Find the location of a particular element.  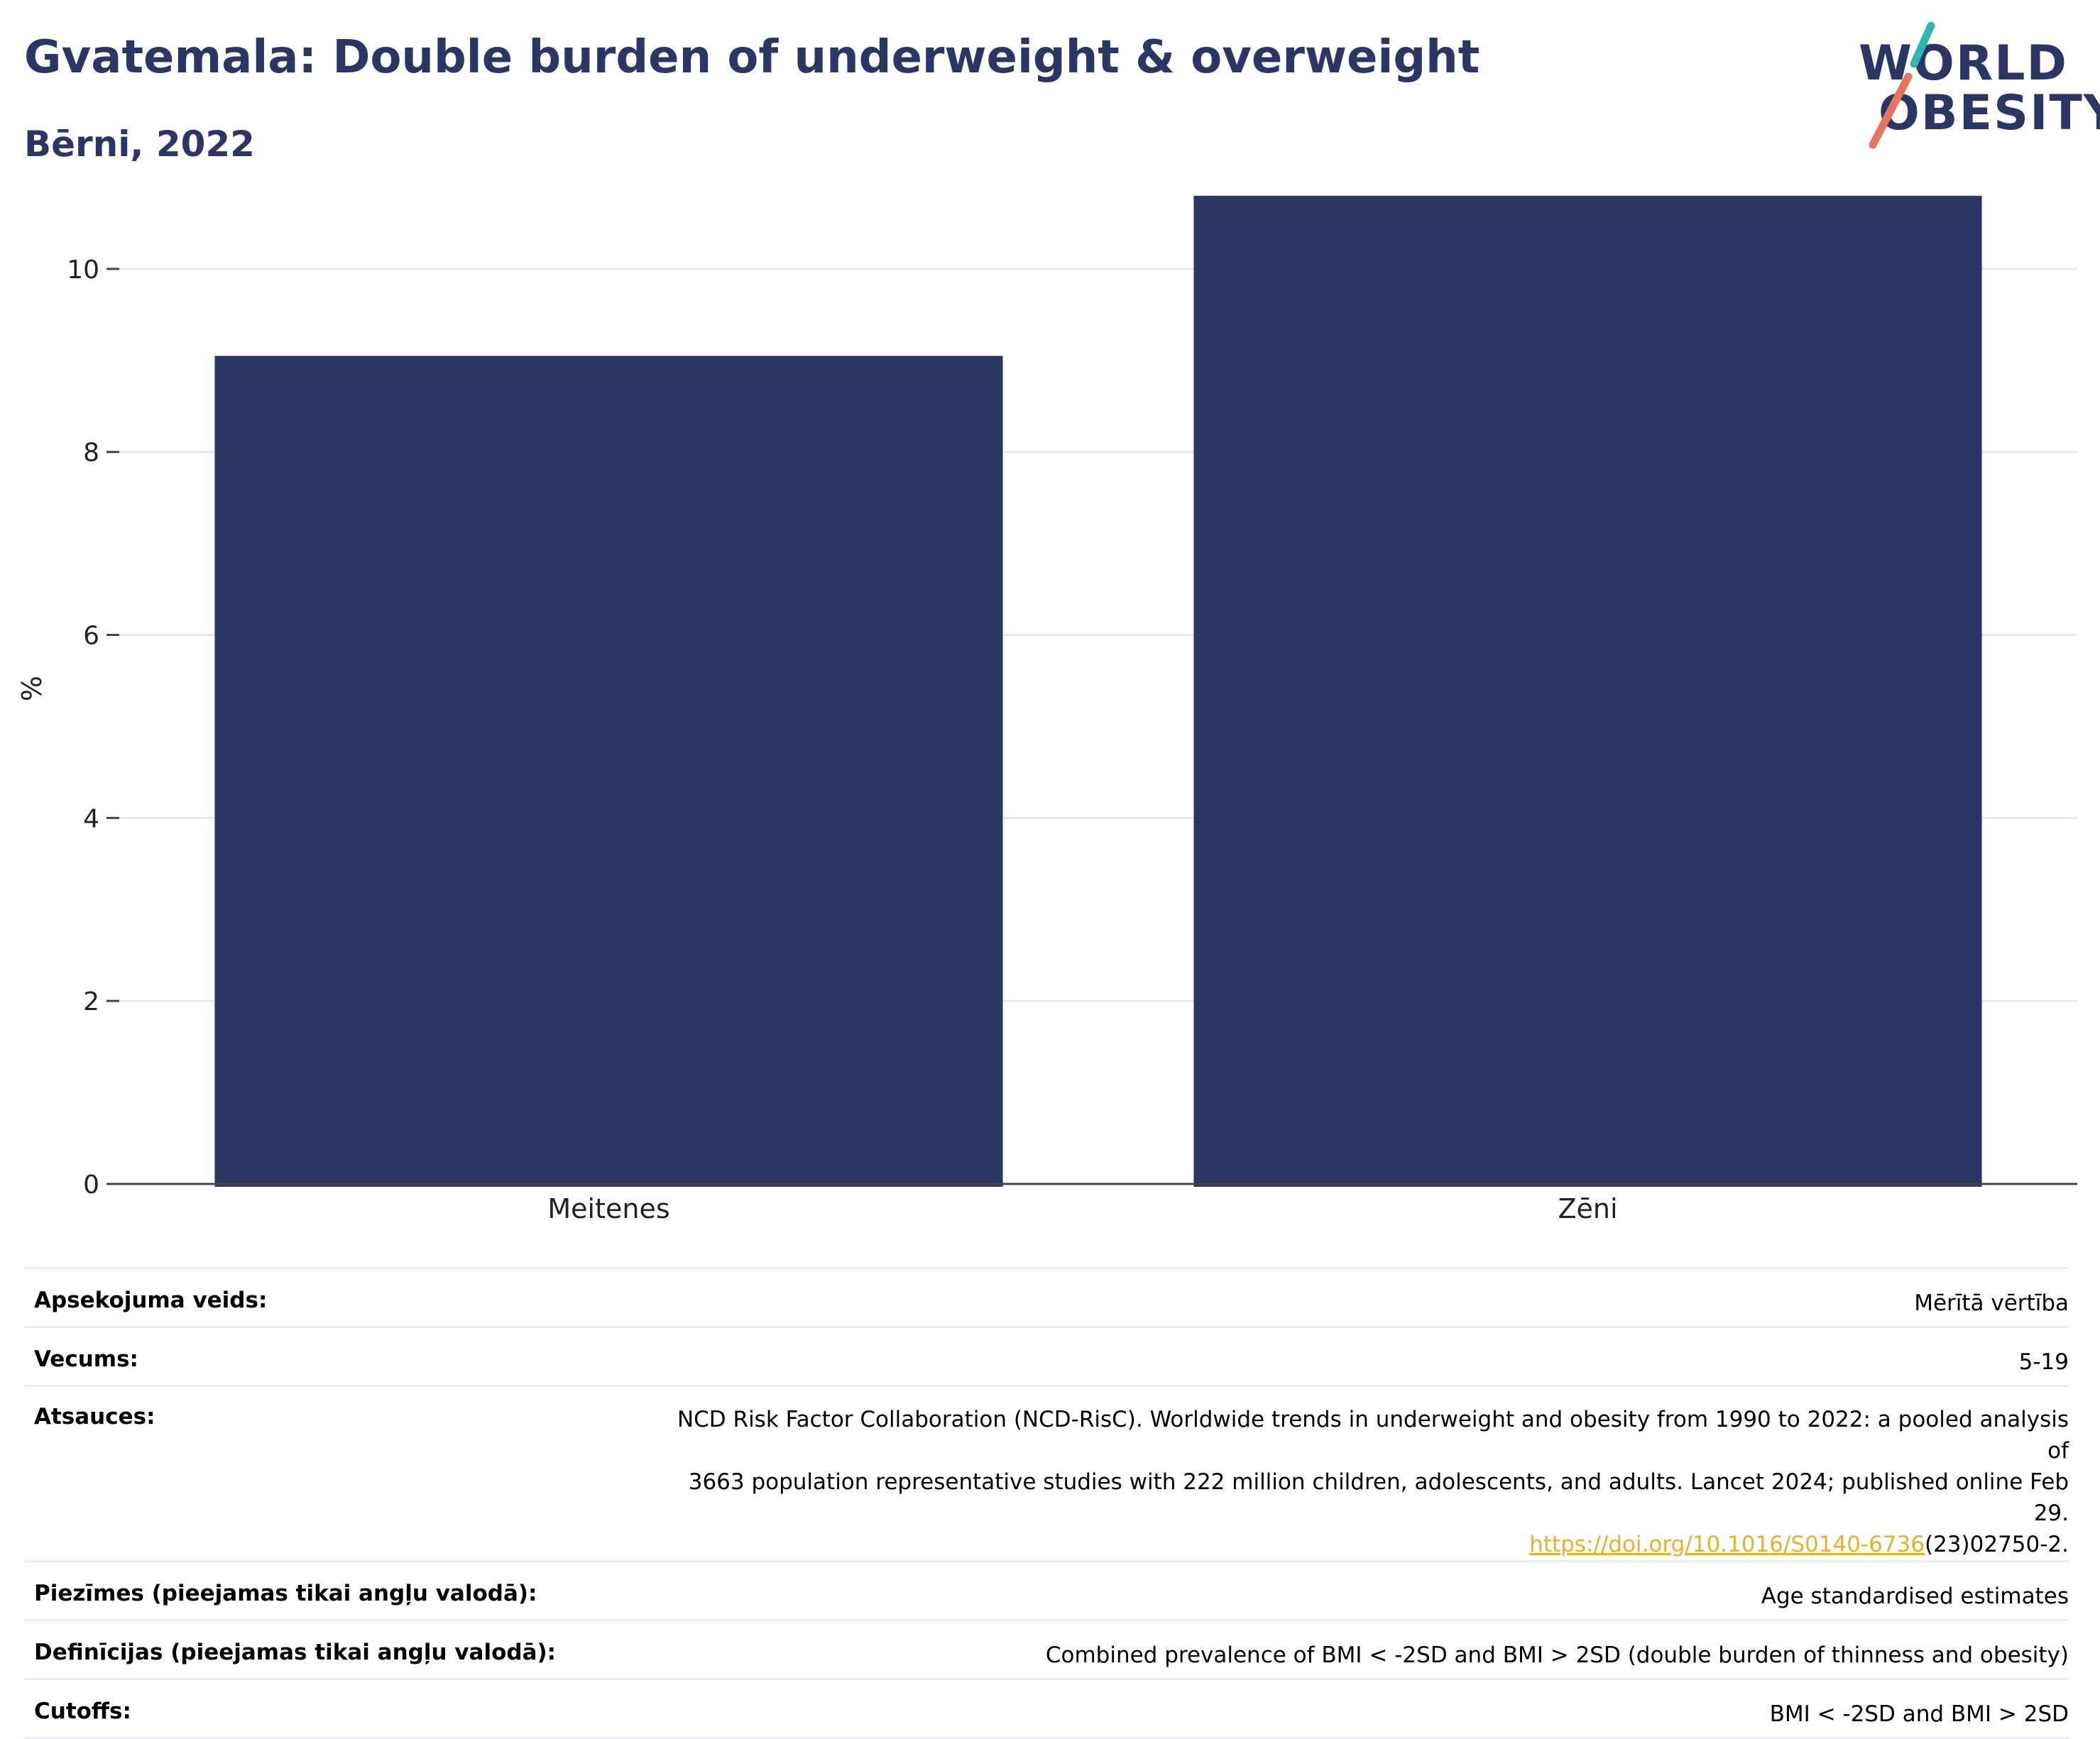

meta-row-cutoffs: Cutoffs: BMI < -2SD and BMI > 2SD is located at coordinates (1046, 1708).